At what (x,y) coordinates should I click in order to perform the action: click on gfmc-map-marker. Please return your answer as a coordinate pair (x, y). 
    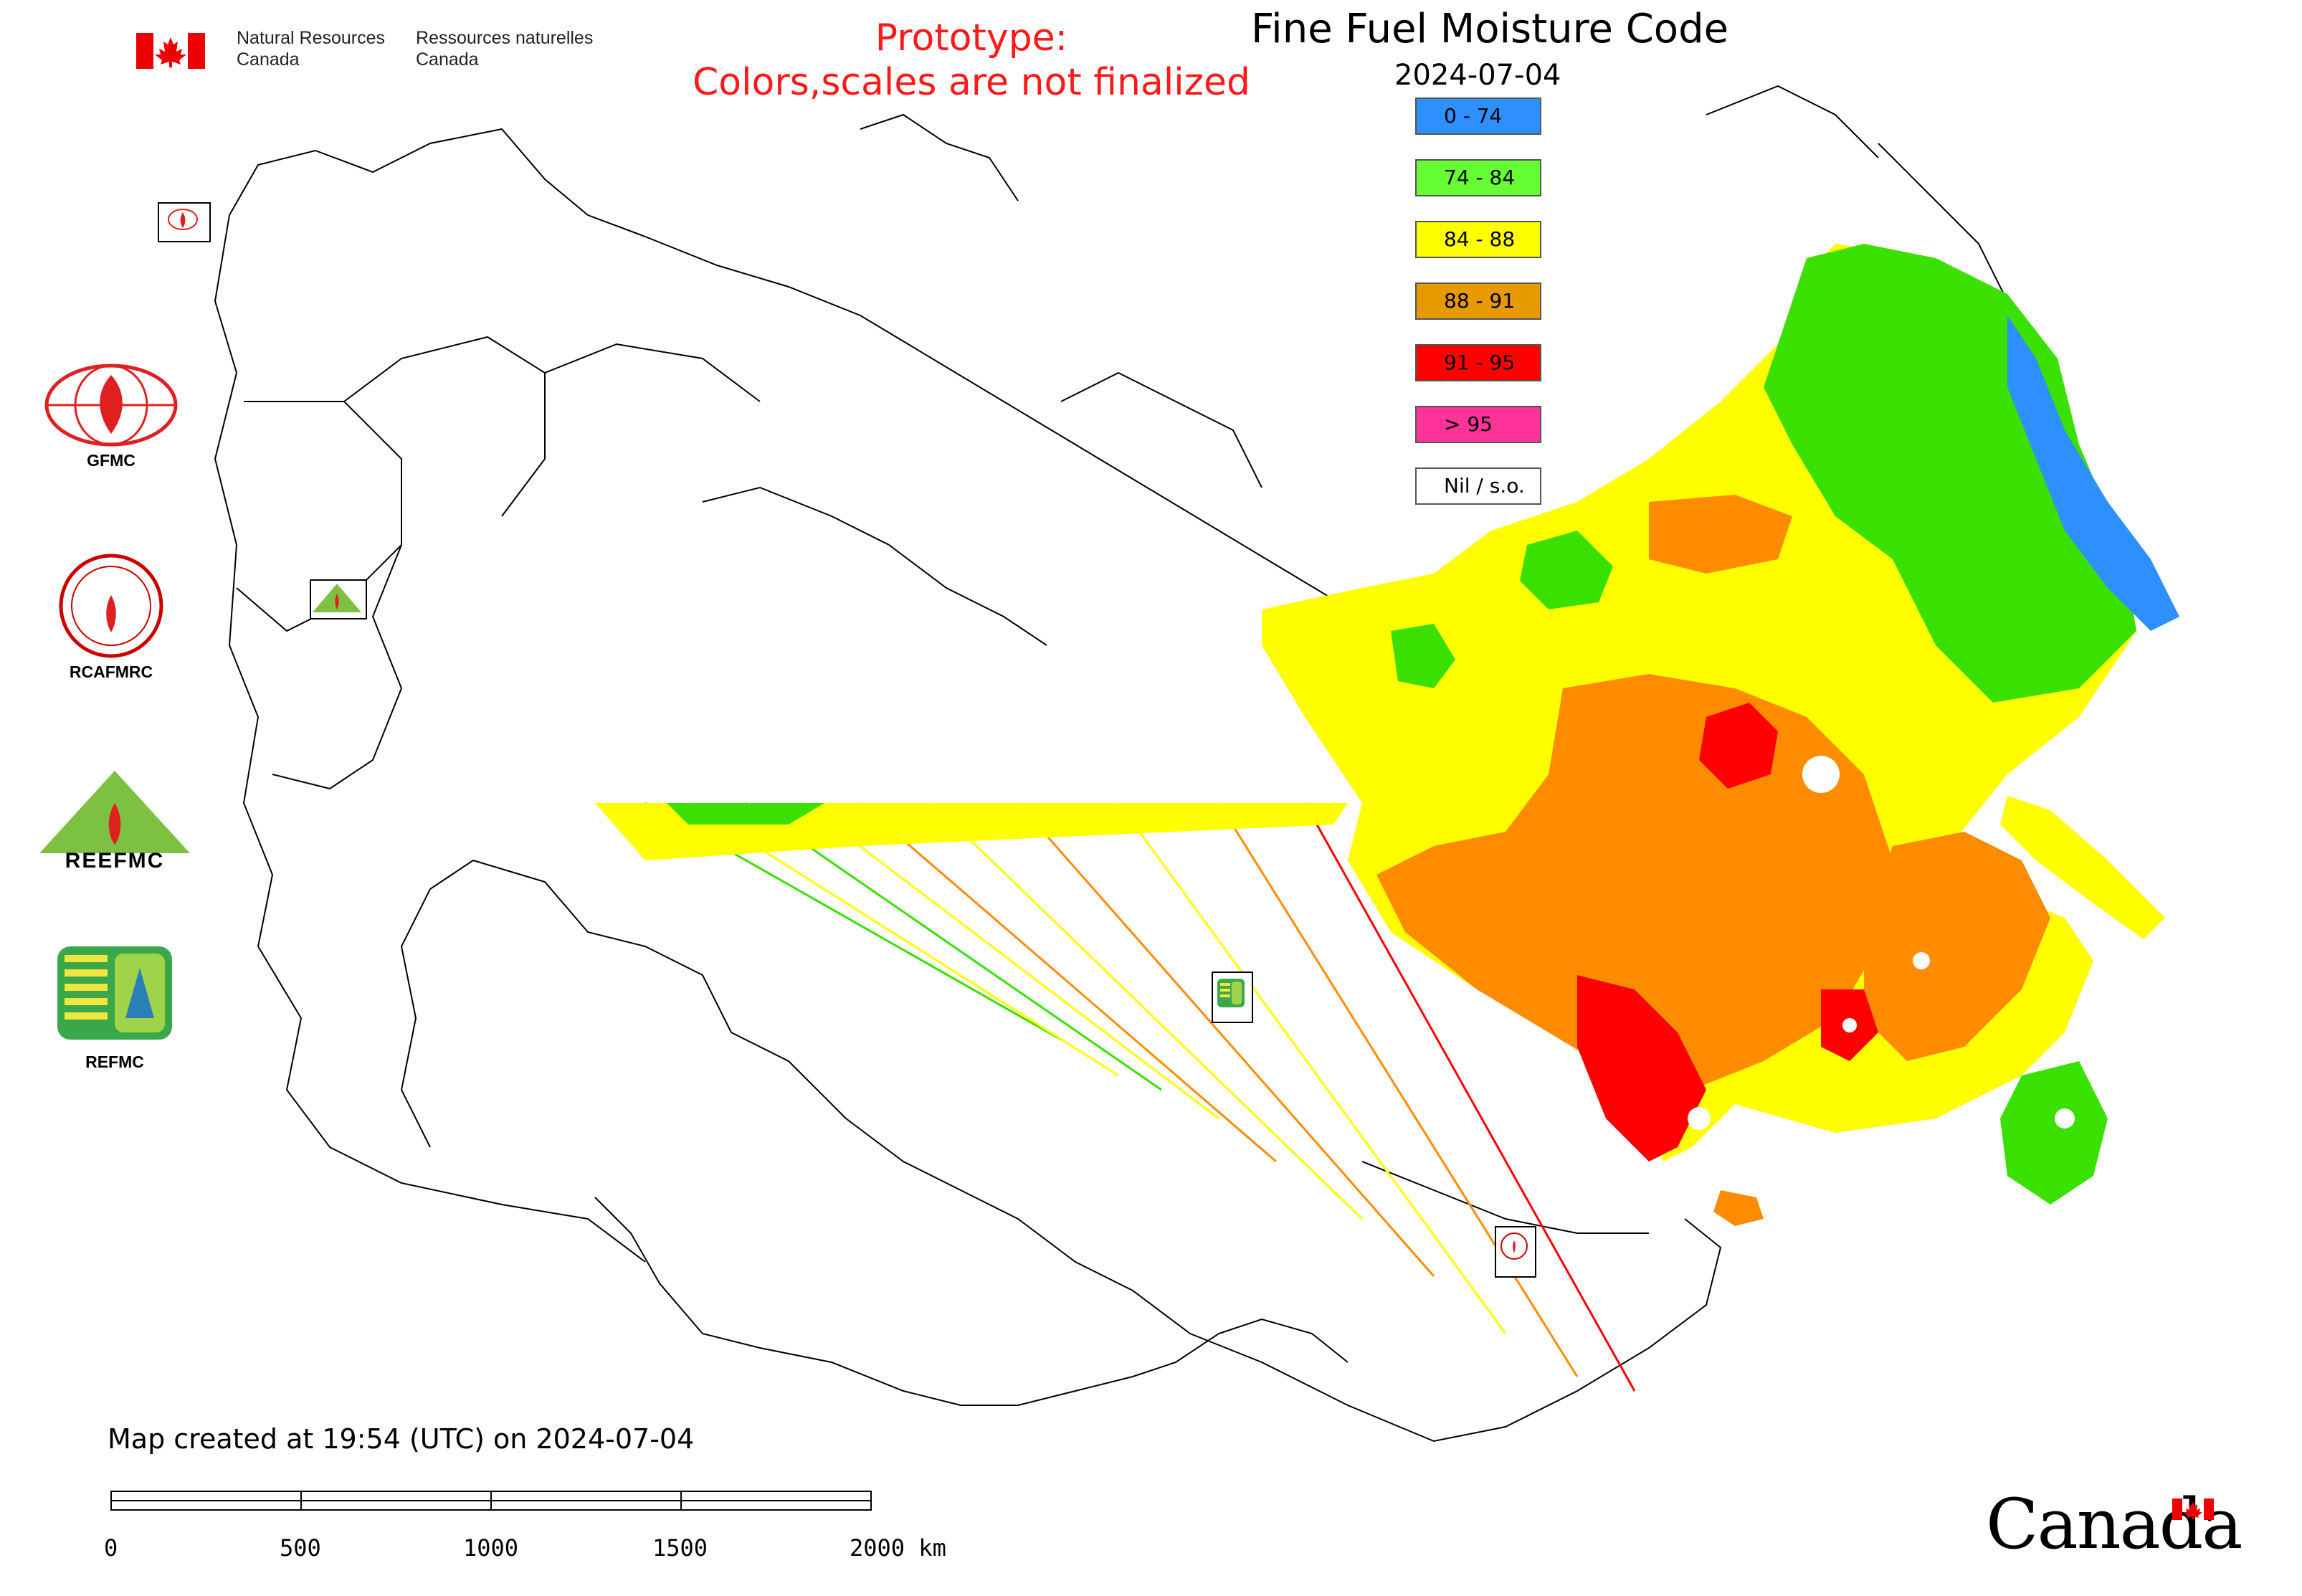
    Looking at the image, I should click on (184, 222).